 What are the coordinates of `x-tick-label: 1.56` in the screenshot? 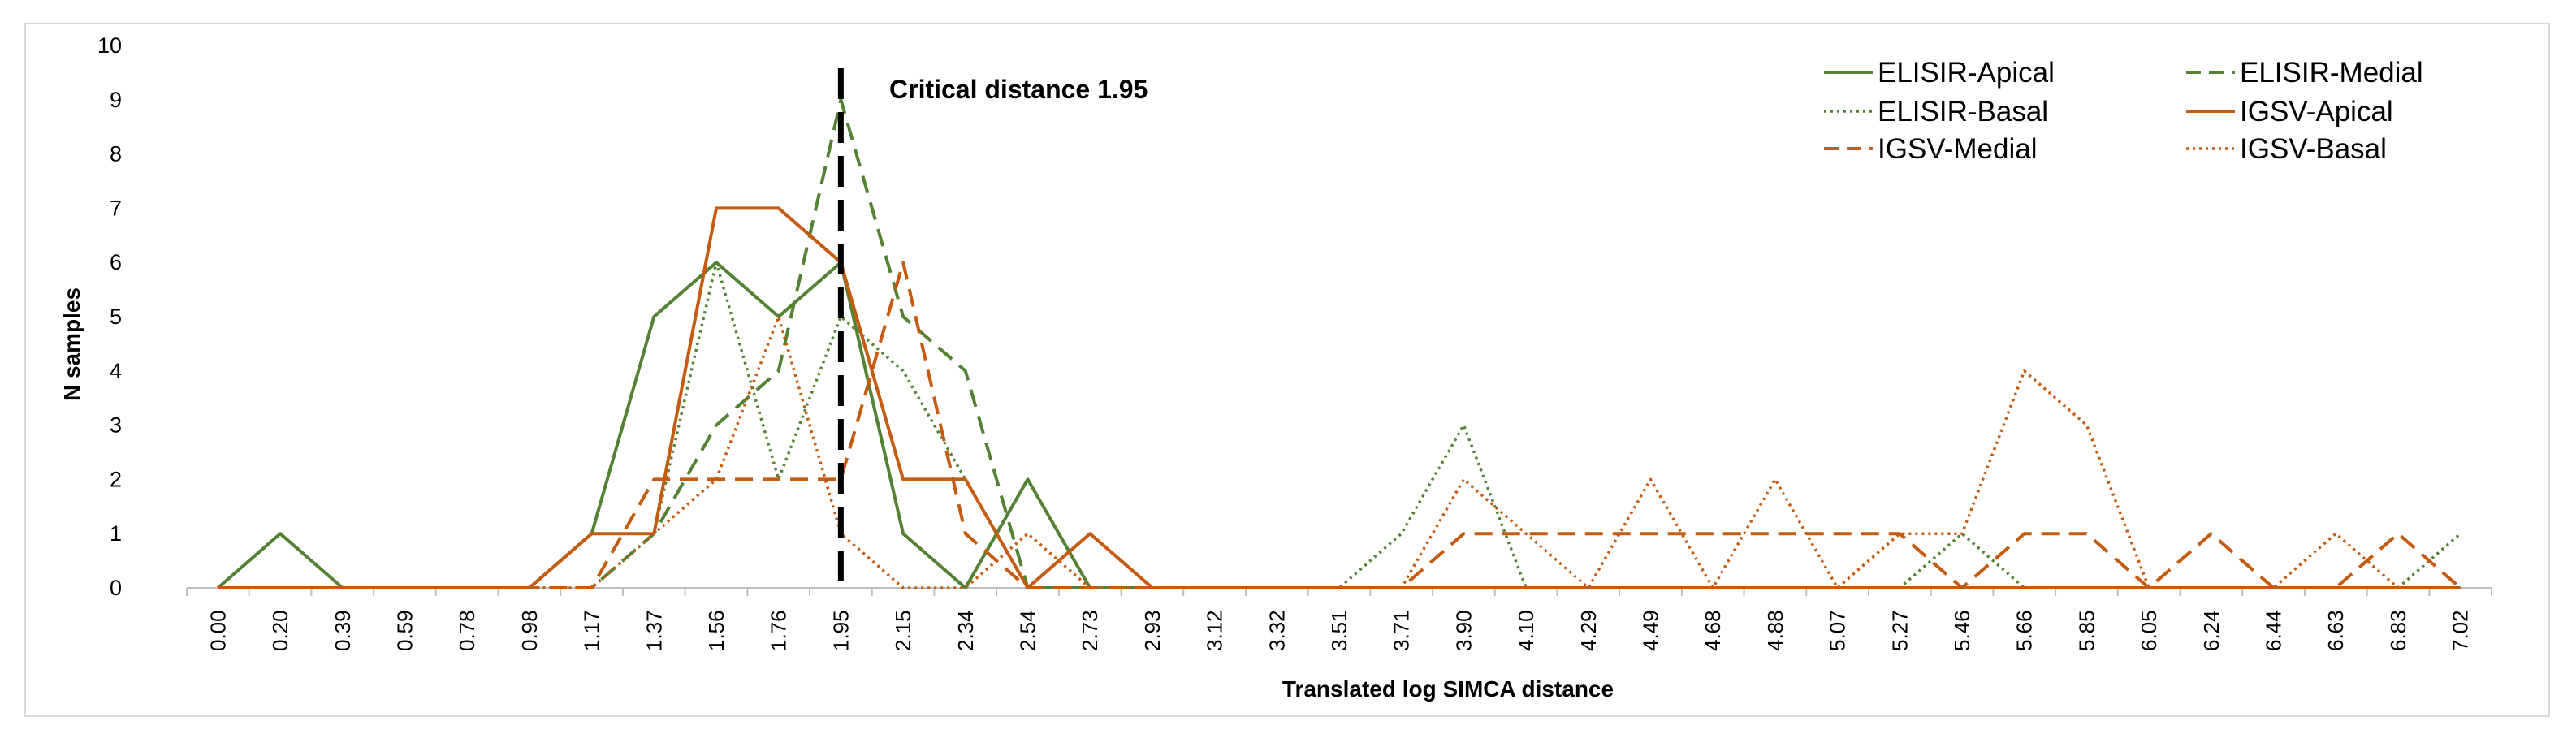 It's located at (716, 630).